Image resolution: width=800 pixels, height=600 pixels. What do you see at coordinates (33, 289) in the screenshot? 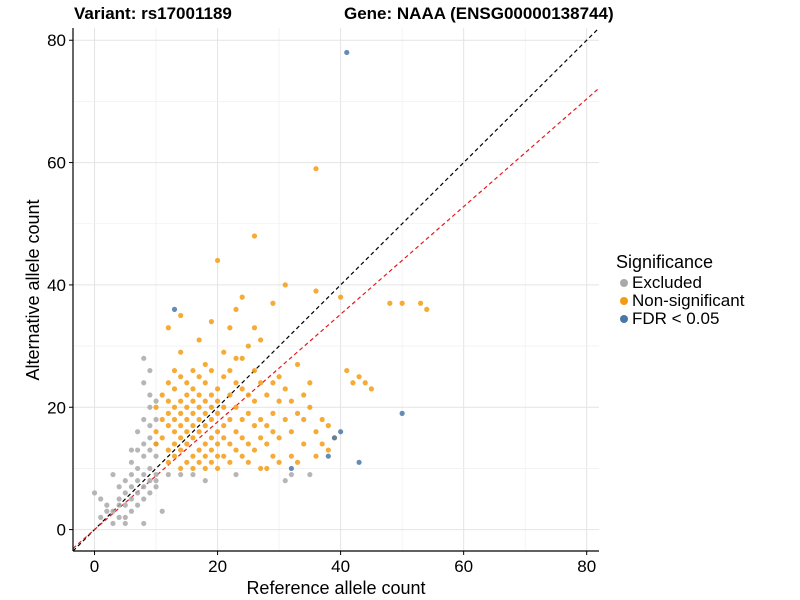
I see `y-axis-title: Alternative allele count` at bounding box center [33, 289].